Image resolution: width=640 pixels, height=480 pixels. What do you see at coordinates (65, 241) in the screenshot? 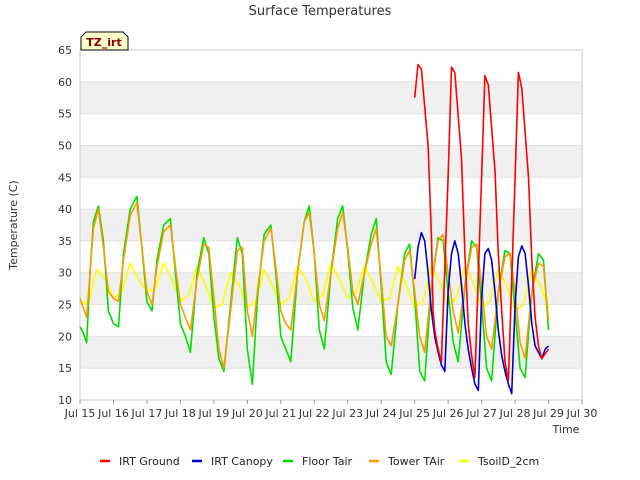
I see `y-tick-label: 35` at bounding box center [65, 241].